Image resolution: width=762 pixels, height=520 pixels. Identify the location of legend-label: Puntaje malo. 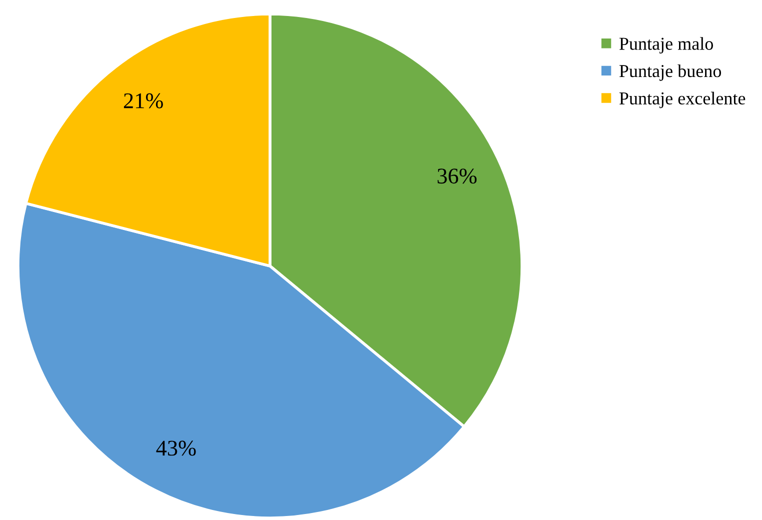
(666, 45).